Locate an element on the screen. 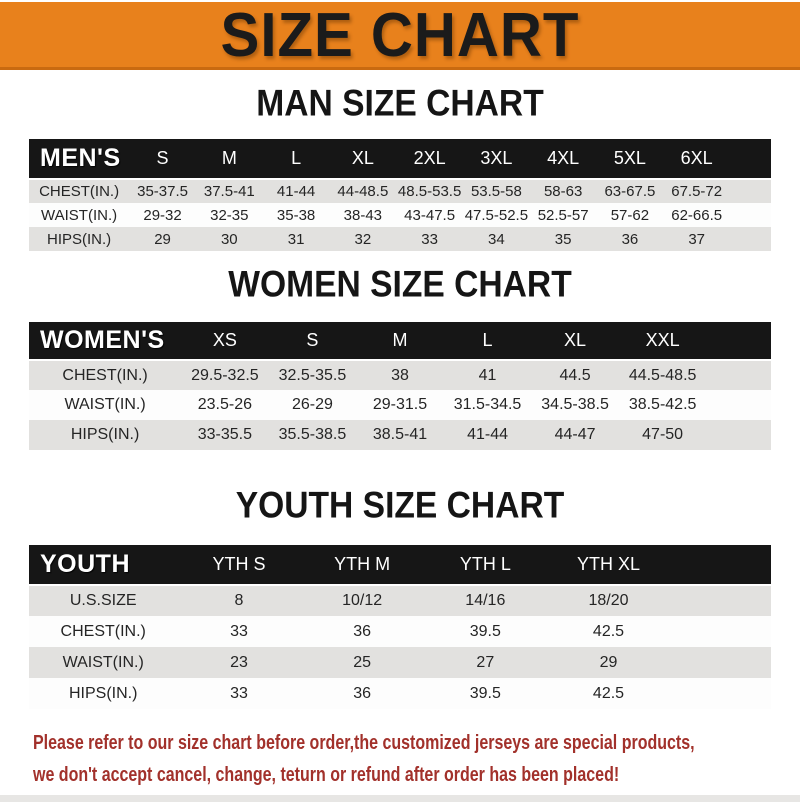 The image size is (800, 802). size-cell: 33-35.5 is located at coordinates (225, 434).